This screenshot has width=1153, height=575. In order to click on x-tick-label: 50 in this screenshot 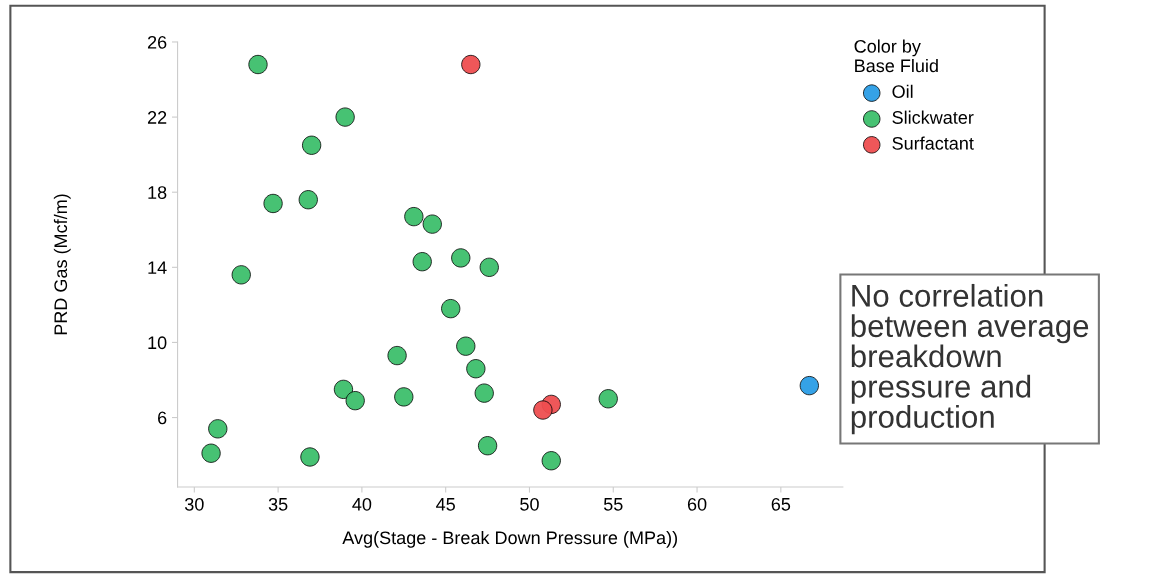, I will do `click(529, 504)`.